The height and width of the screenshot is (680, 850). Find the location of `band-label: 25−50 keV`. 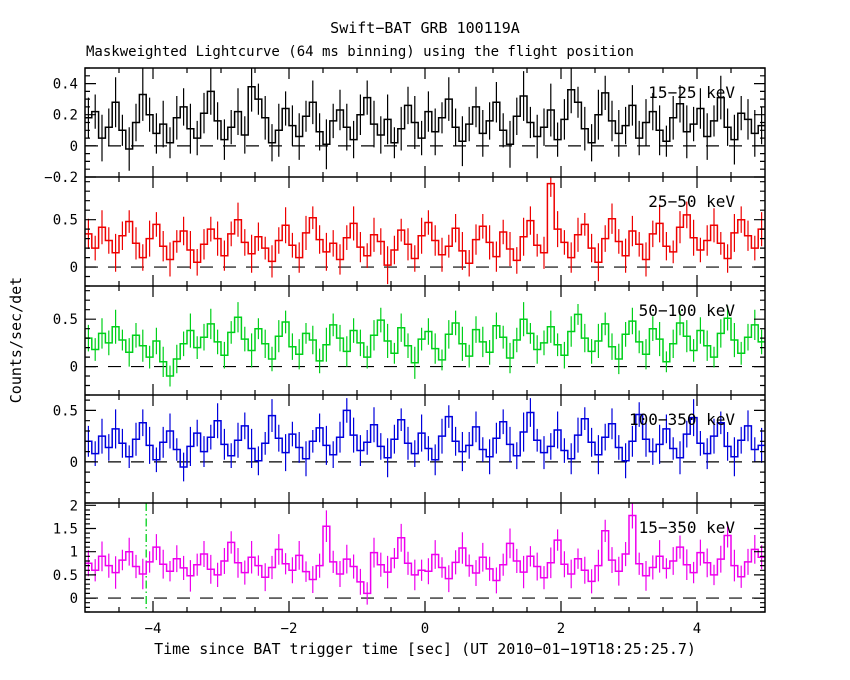

band-label: 25−50 keV is located at coordinates (691, 201).